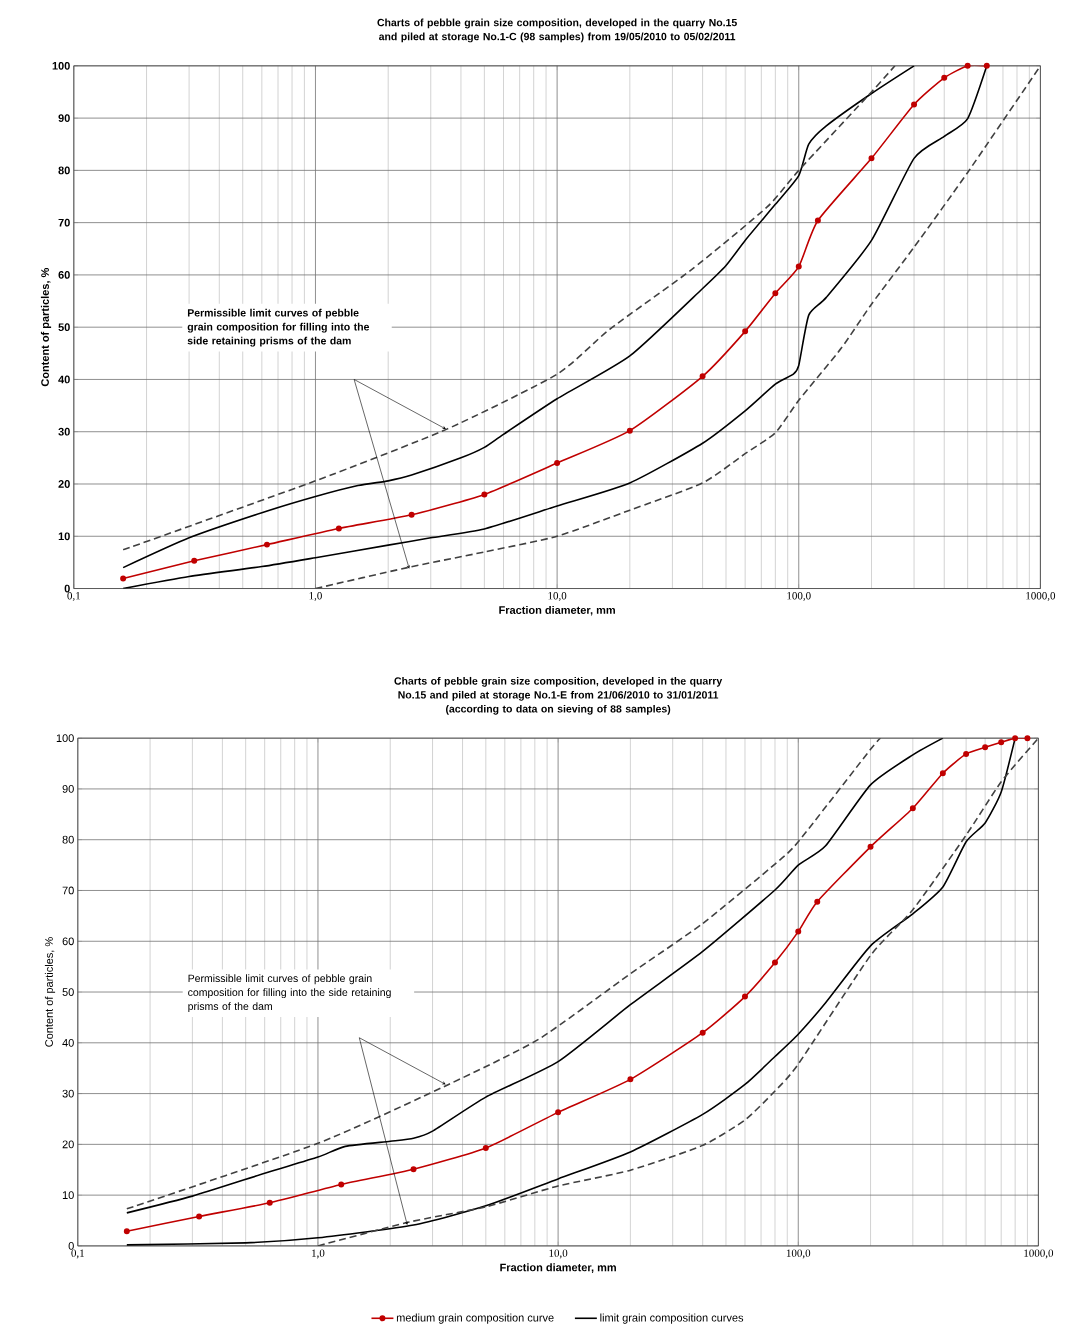  I want to click on chart-subtitle: (according to data on sieving of 88 samples), so click(558, 709).